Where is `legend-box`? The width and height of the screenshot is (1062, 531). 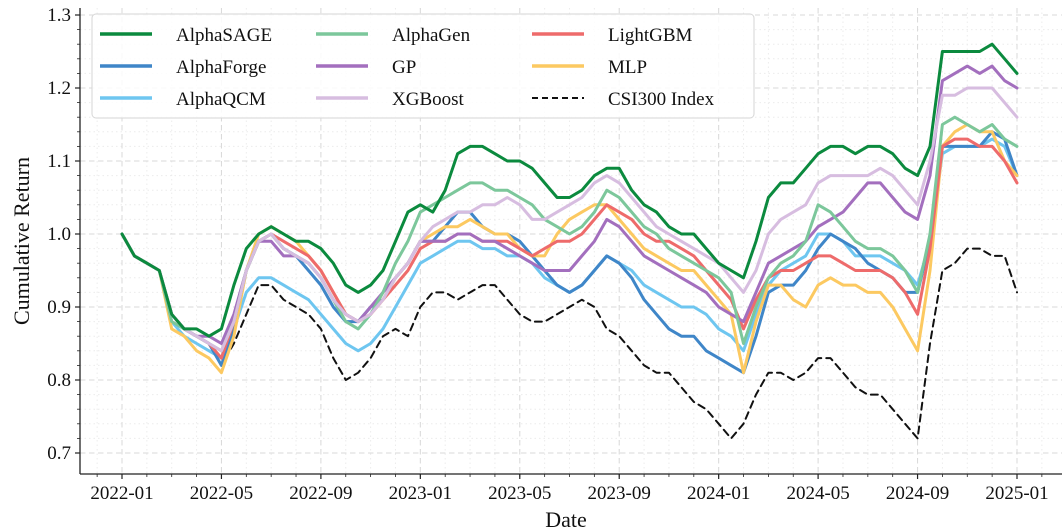 legend-box is located at coordinates (423, 66).